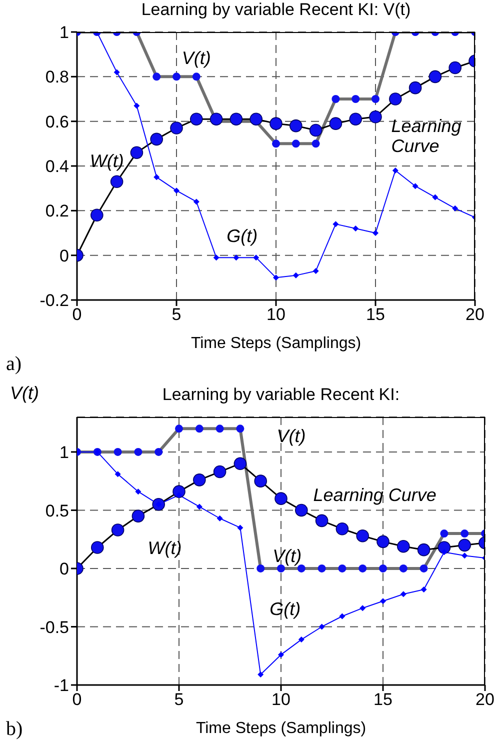  I want to click on y-tick-label: -0.5, so click(54, 627).